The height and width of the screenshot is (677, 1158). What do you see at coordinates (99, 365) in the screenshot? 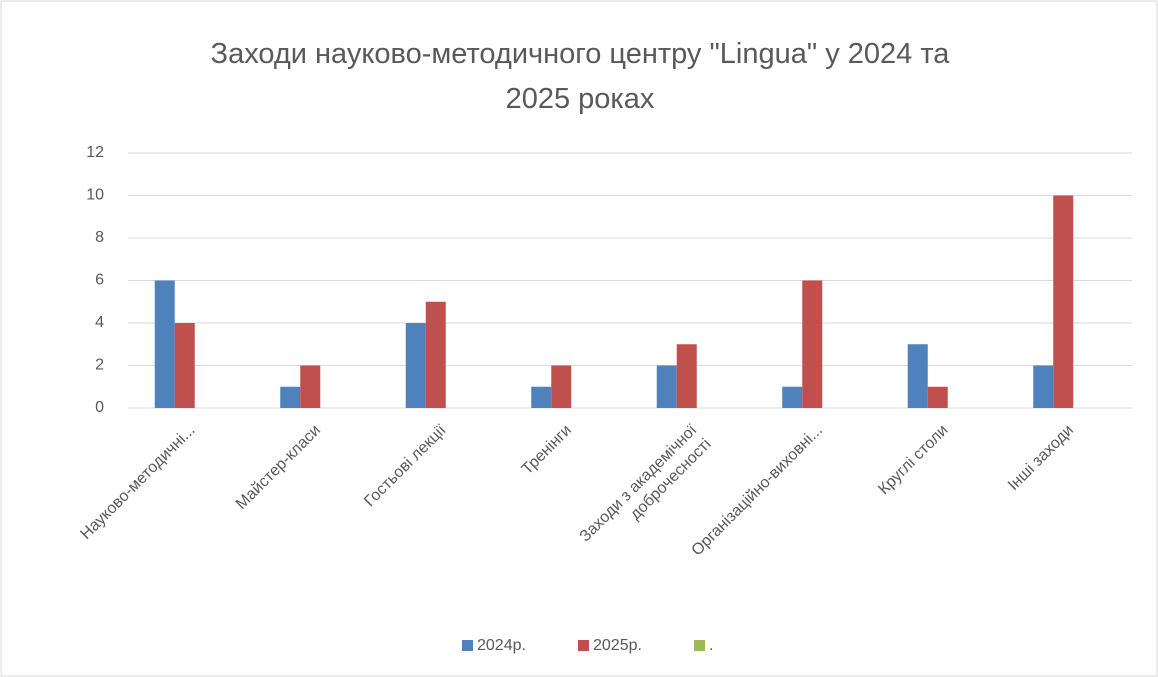
I see `y-tick-label: 2` at bounding box center [99, 365].